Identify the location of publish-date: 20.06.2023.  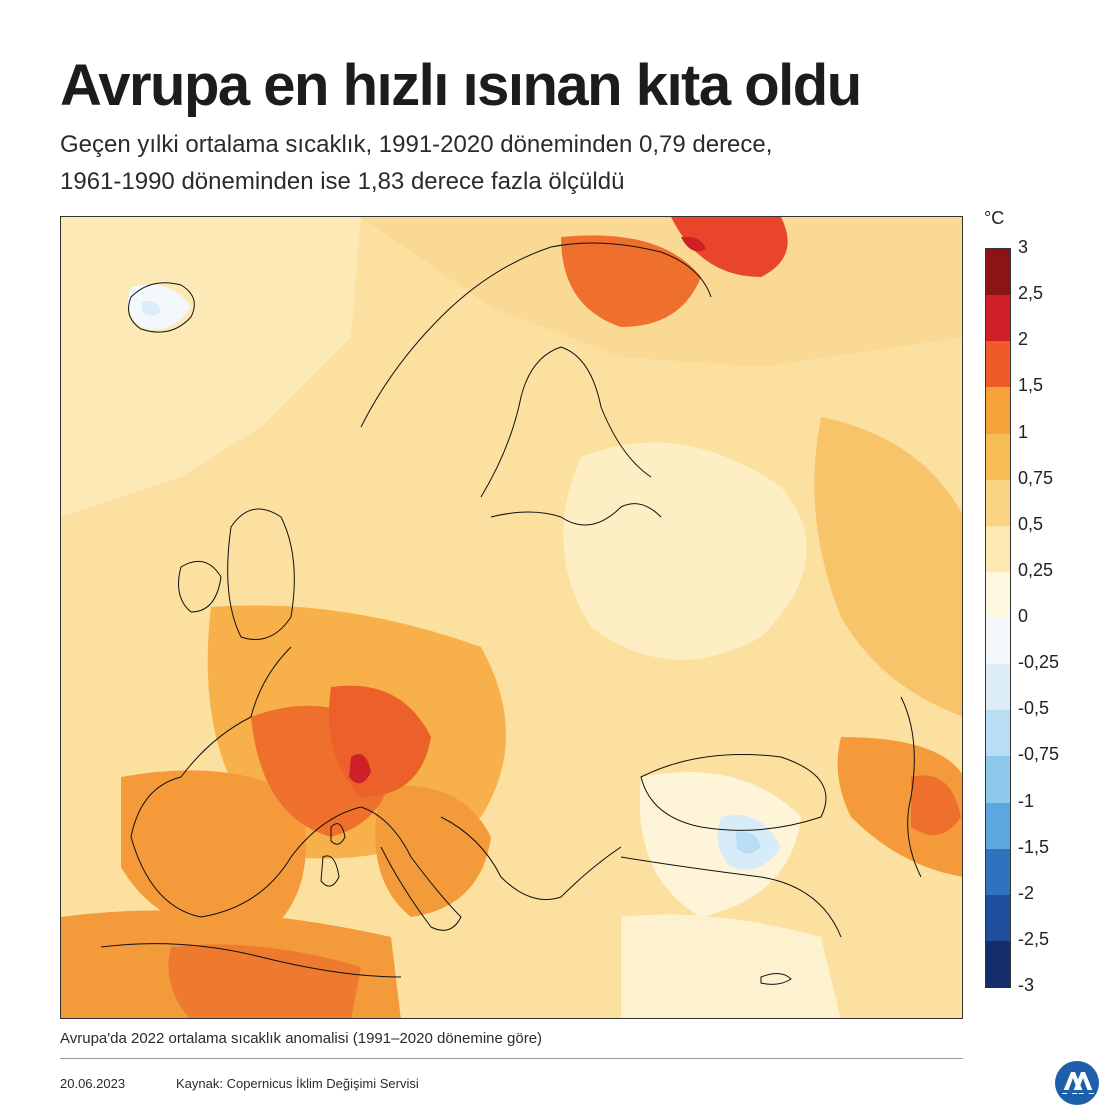
(93, 1083).